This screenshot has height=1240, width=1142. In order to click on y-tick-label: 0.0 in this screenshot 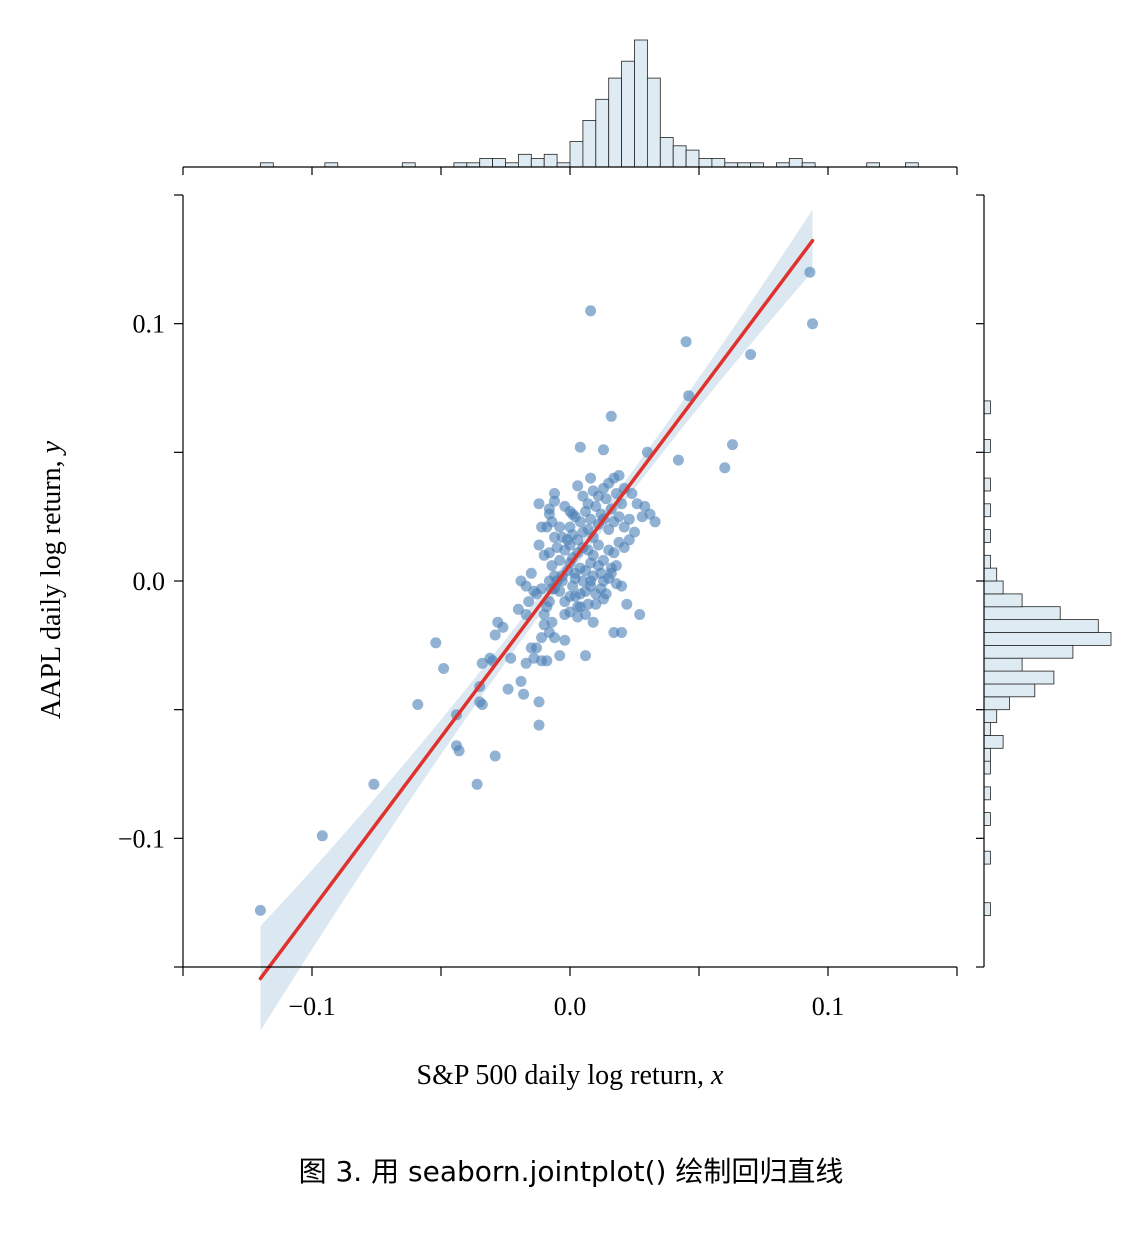, I will do `click(149, 581)`.